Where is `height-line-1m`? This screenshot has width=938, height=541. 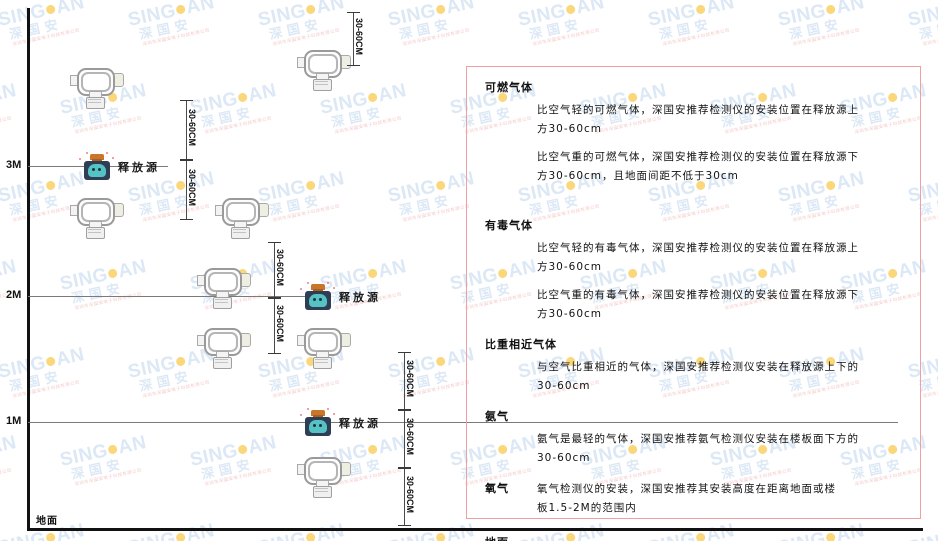
height-line-1m is located at coordinates (463, 422).